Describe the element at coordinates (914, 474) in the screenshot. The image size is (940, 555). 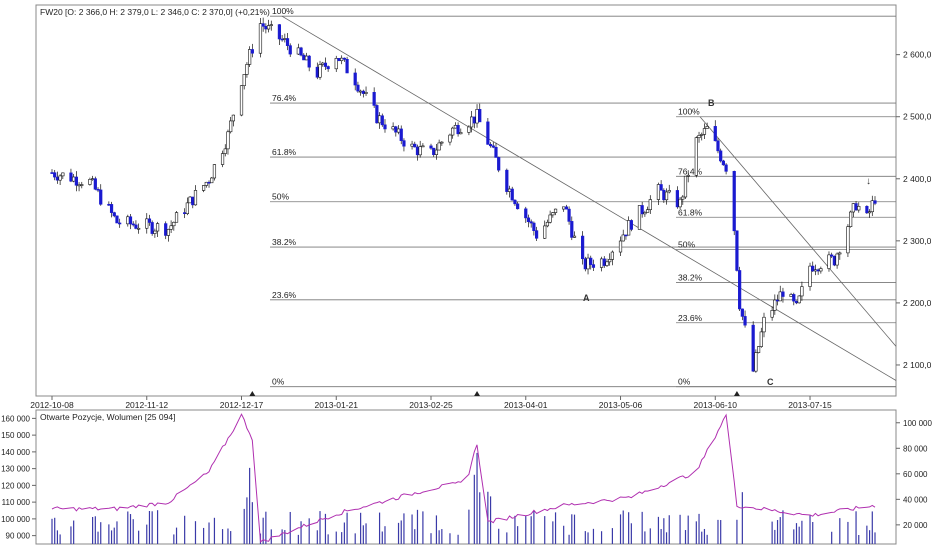
I see `volume-axis: 20 000 40 000 60 000 80 000 100 000` at that location.